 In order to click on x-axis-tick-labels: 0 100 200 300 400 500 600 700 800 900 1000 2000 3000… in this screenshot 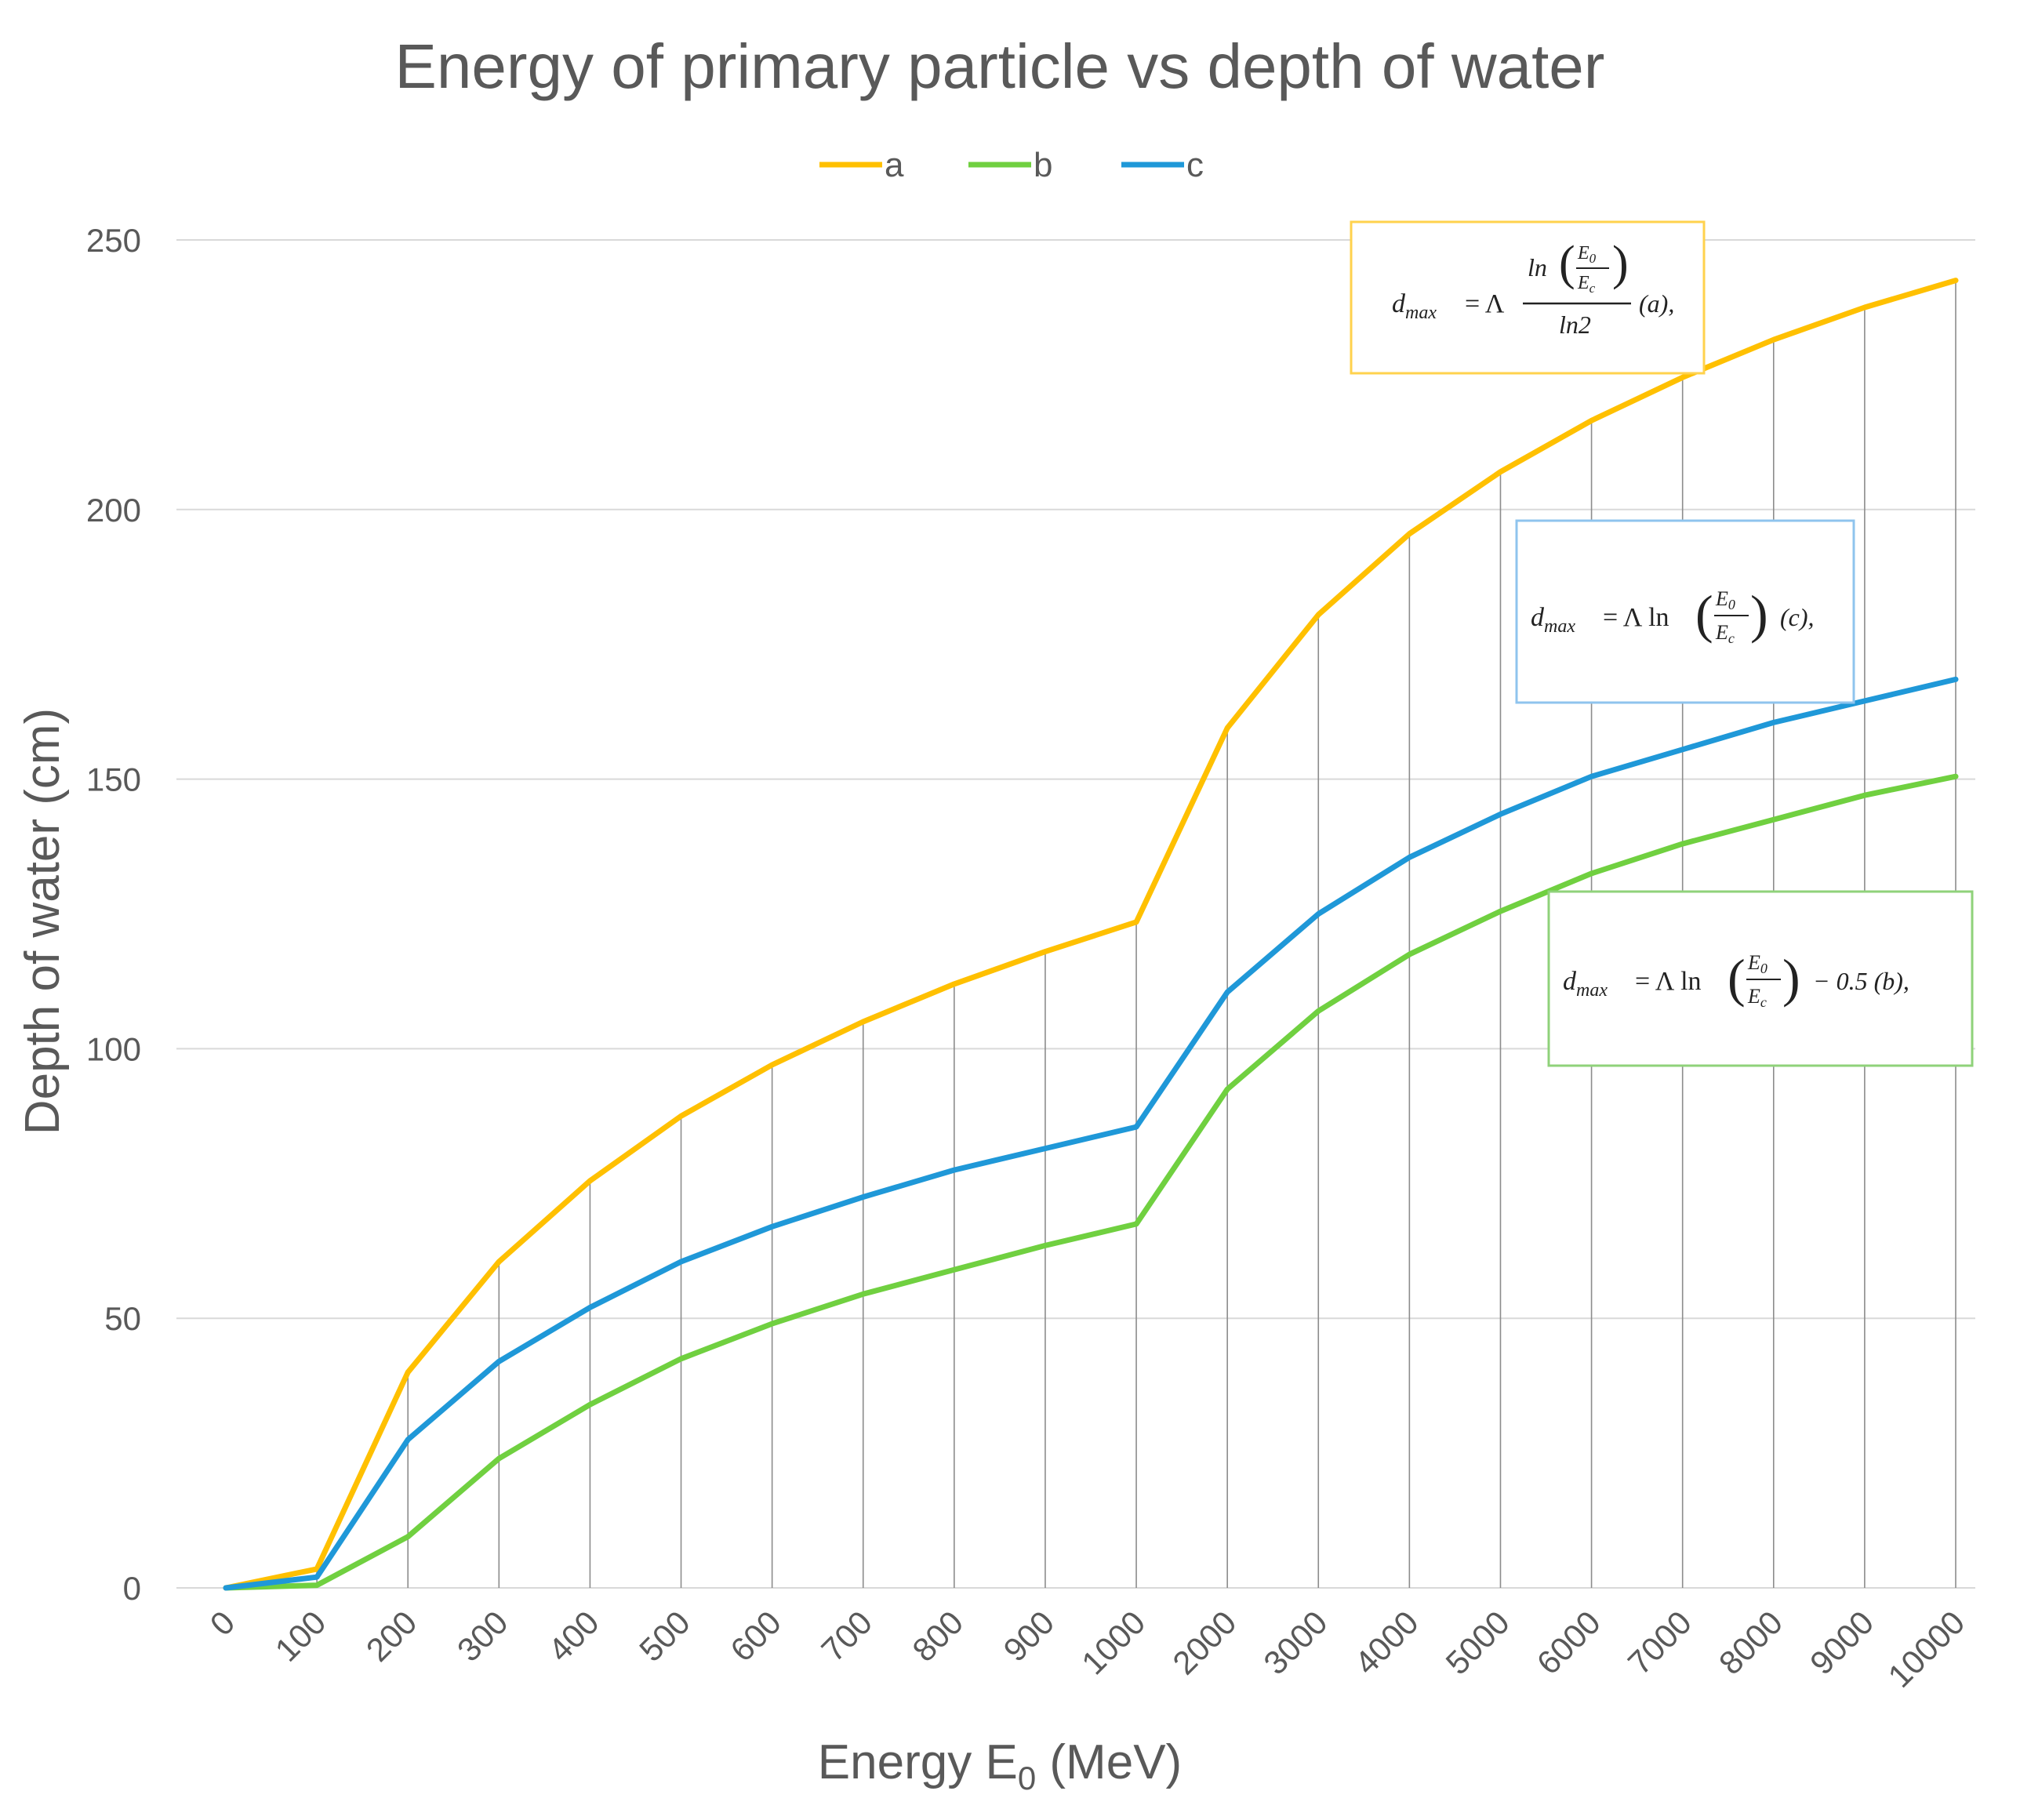, I will do `click(1087, 1649)`.